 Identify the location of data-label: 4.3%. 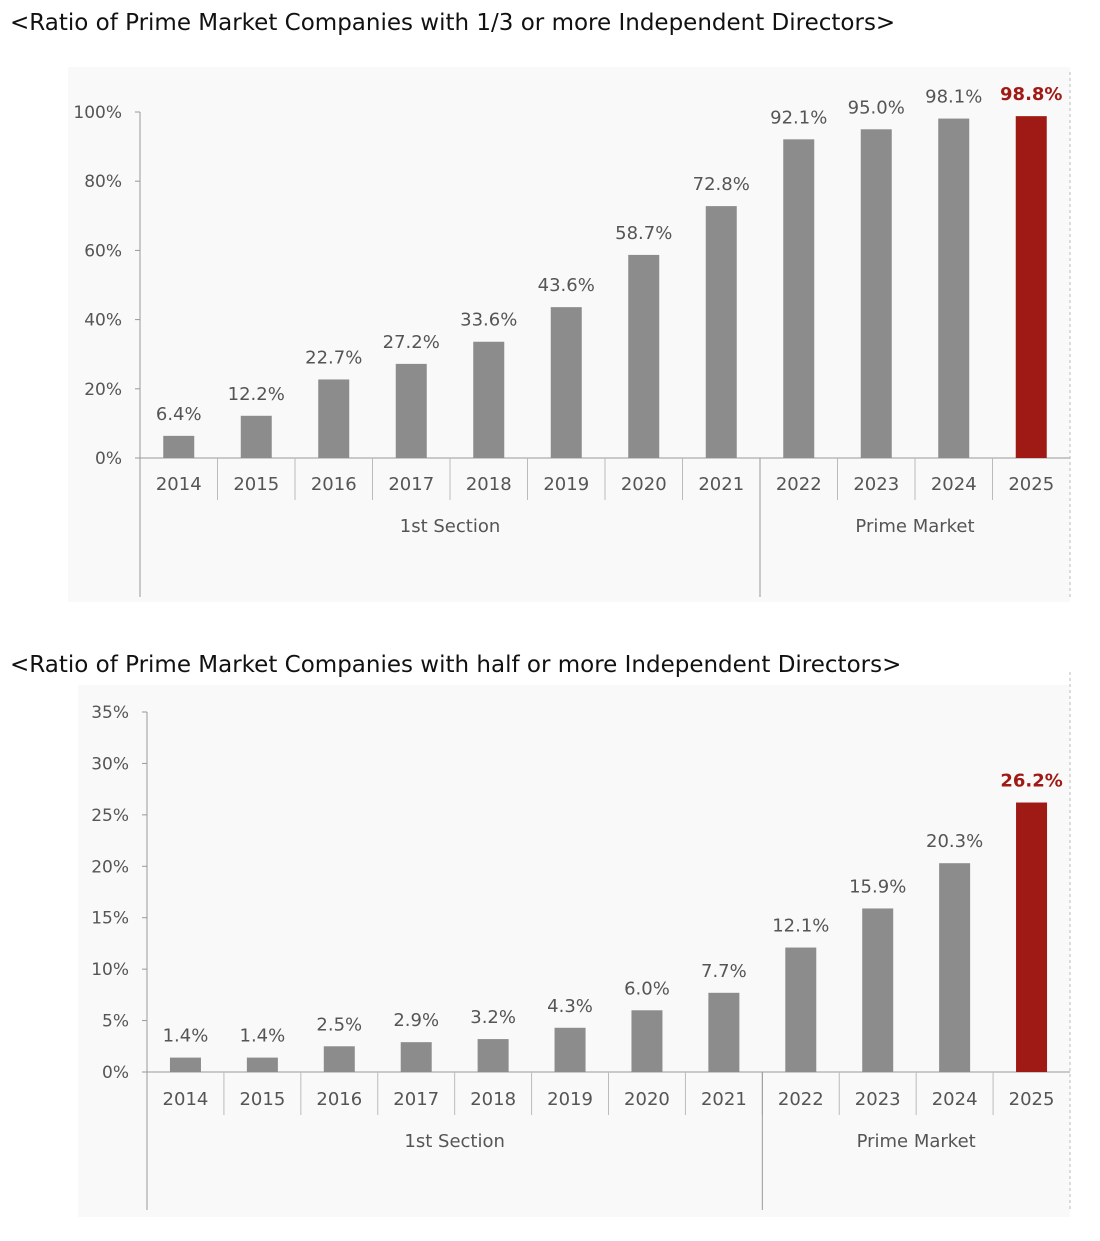
(570, 1006).